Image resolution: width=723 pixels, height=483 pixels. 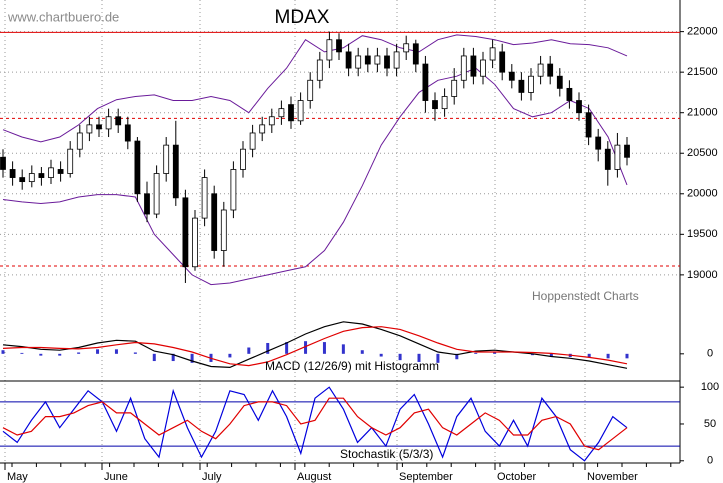 I want to click on x-tick-label: September, so click(x=426, y=477).